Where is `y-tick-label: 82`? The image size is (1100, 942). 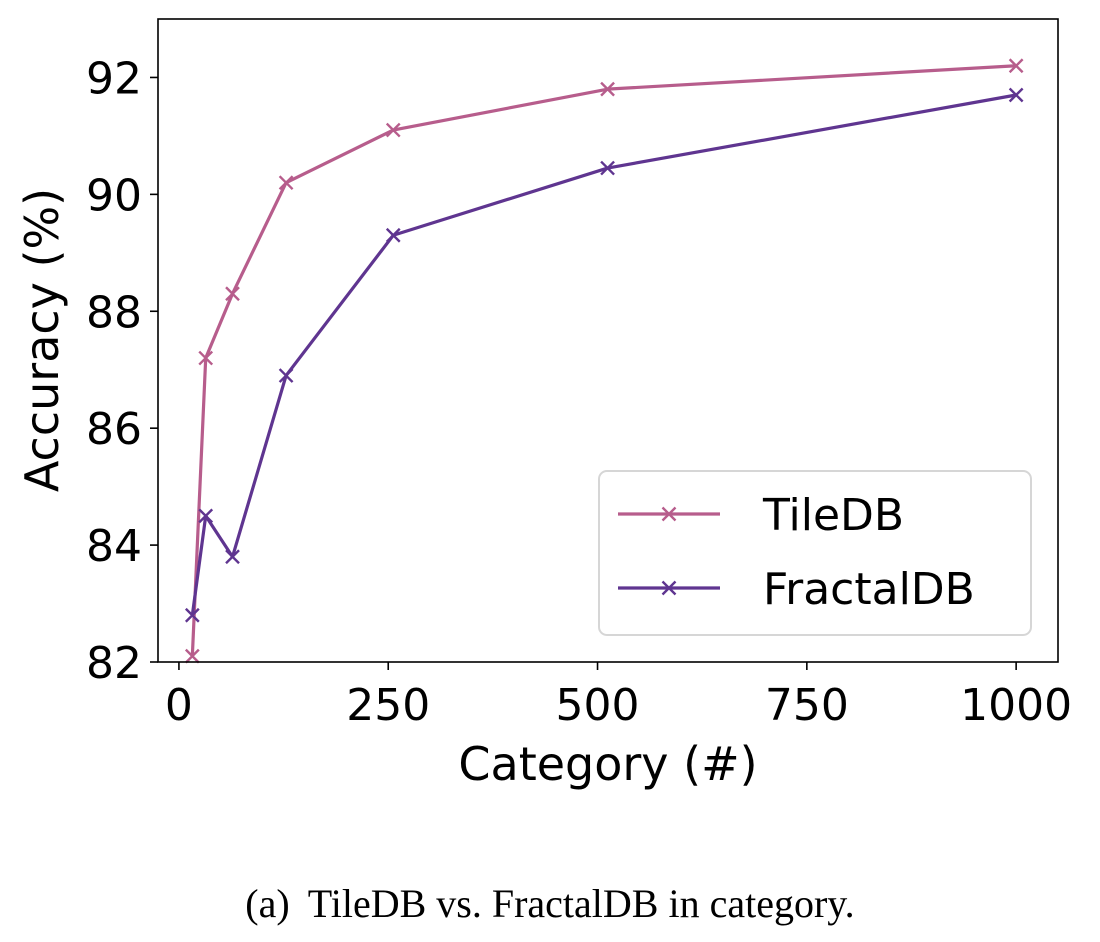
y-tick-label: 82 is located at coordinates (114, 663).